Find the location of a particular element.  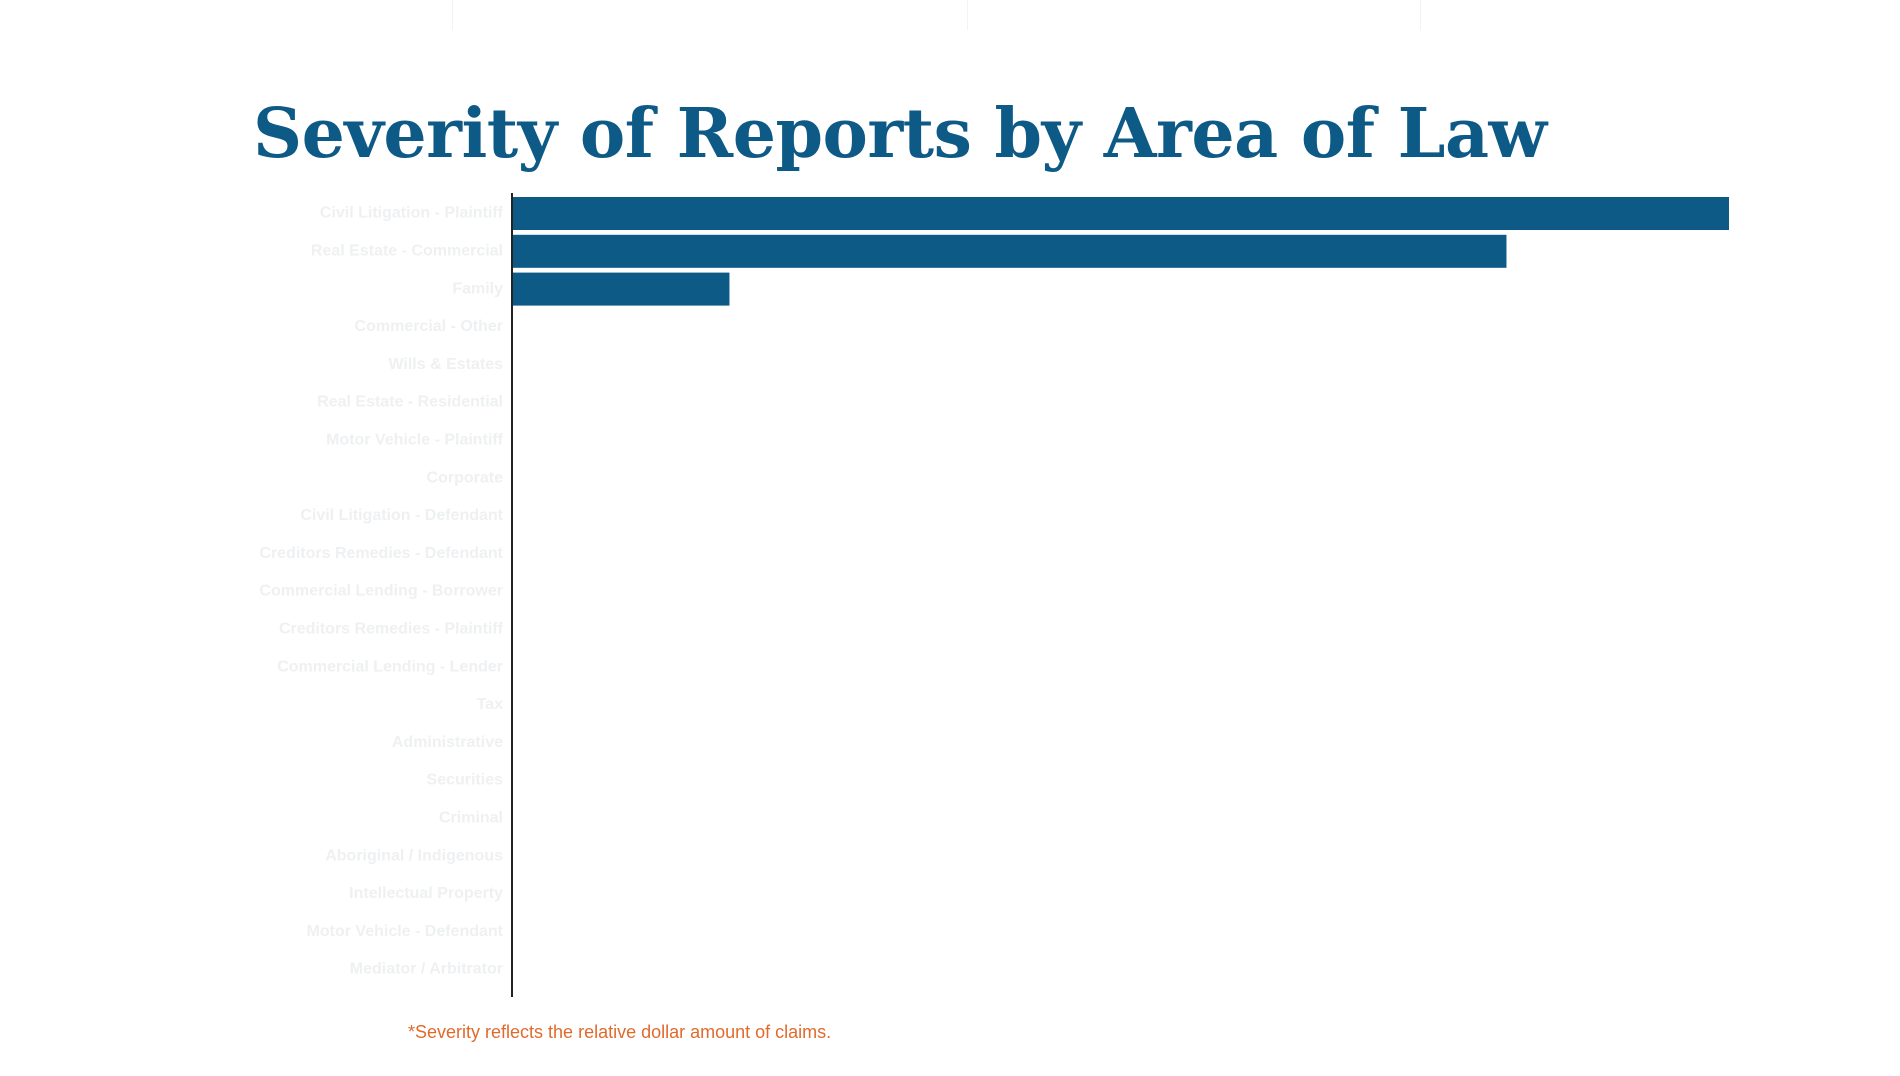

category-label: Civil Litigation - Defendant is located at coordinates (401, 515).